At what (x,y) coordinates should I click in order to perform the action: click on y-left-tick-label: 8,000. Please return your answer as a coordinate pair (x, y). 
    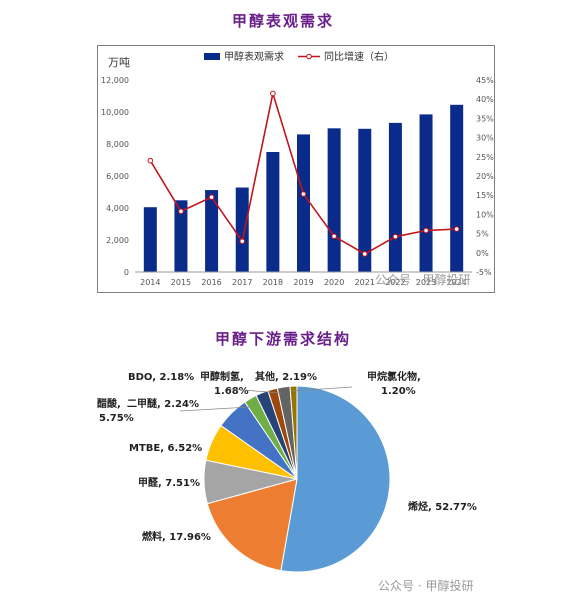
    Looking at the image, I should click on (117, 144).